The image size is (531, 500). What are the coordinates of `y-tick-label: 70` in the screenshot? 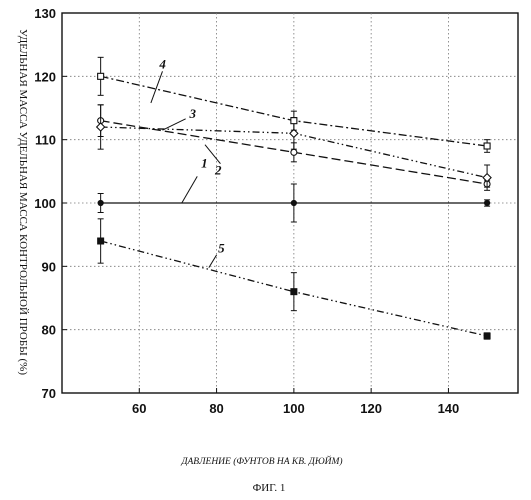 It's located at (49, 393).